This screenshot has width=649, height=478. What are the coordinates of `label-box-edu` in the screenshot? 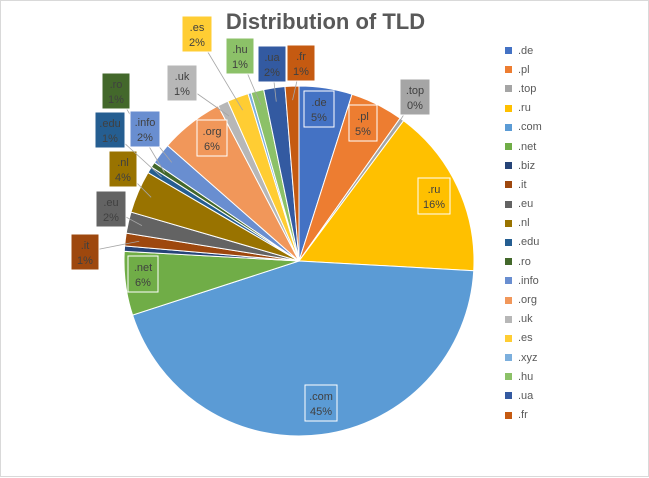 It's located at (110, 130).